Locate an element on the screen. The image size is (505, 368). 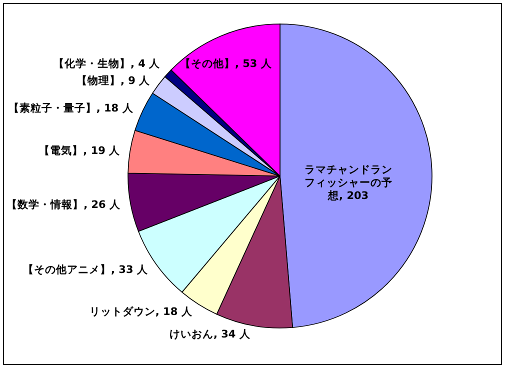
label: 【物理】, 9 人 is located at coordinates (113, 80).